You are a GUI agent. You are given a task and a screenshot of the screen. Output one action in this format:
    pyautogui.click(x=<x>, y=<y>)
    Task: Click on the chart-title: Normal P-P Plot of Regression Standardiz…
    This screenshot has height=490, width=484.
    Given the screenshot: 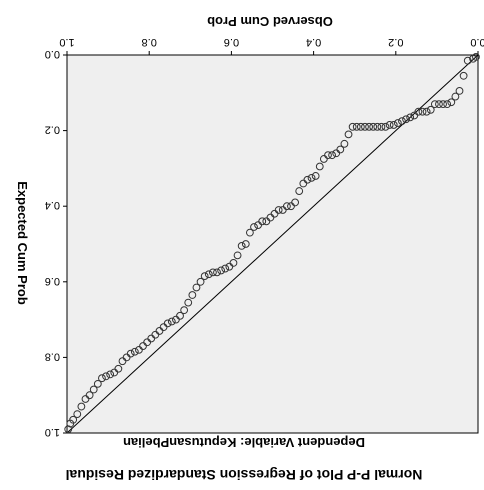 What is the action you would take?
    pyautogui.click(x=244, y=475)
    